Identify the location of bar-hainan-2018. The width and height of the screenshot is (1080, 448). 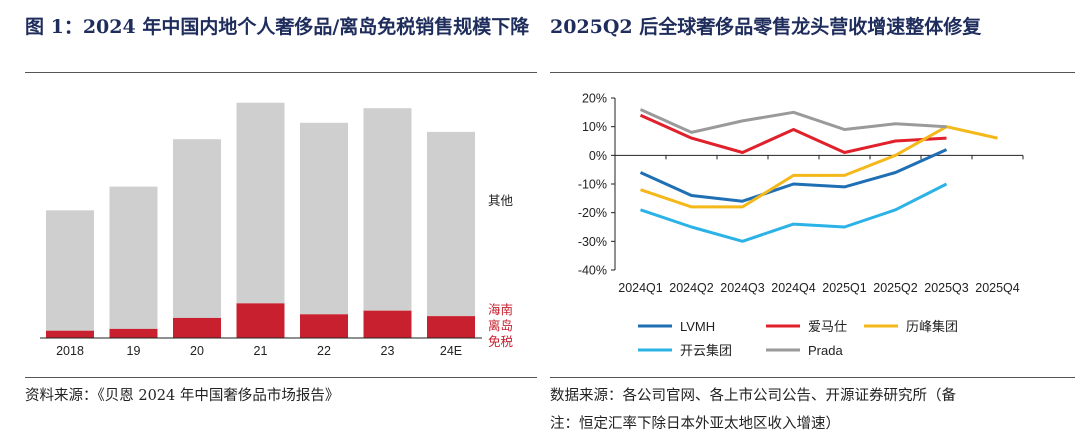
(70, 334).